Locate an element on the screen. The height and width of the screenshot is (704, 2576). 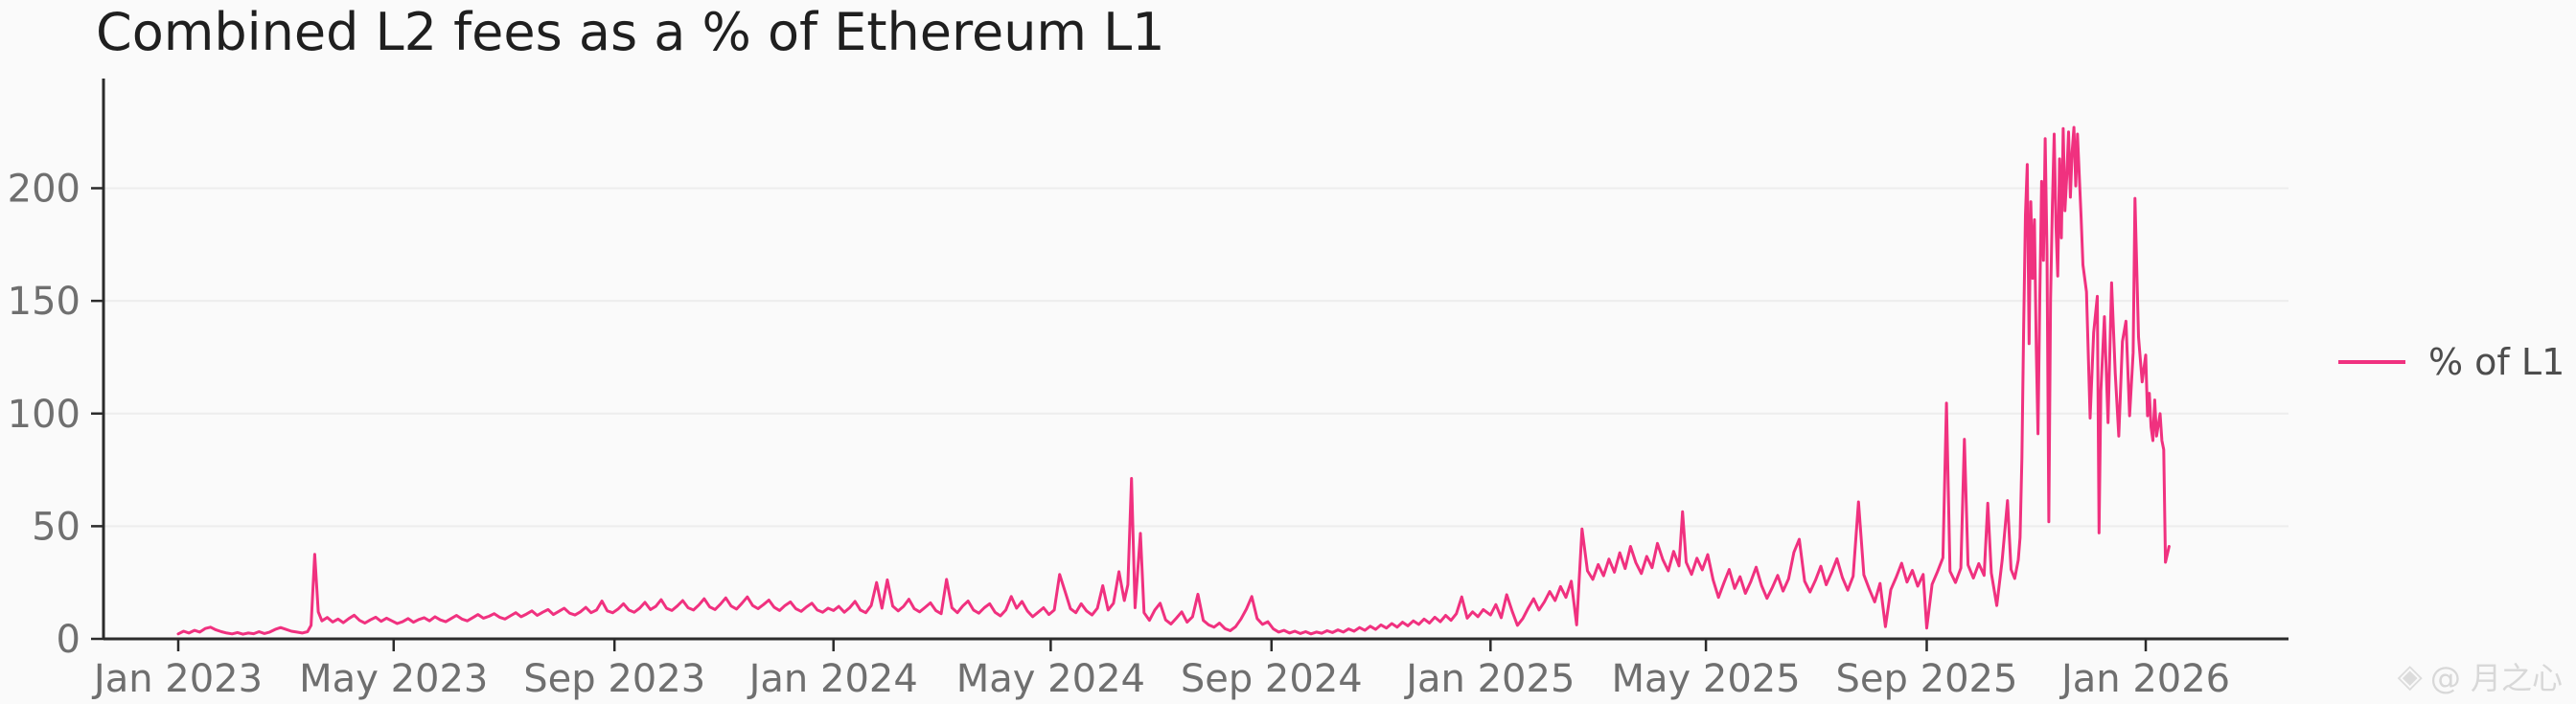
y-tick-label: 100 is located at coordinates (44, 415).